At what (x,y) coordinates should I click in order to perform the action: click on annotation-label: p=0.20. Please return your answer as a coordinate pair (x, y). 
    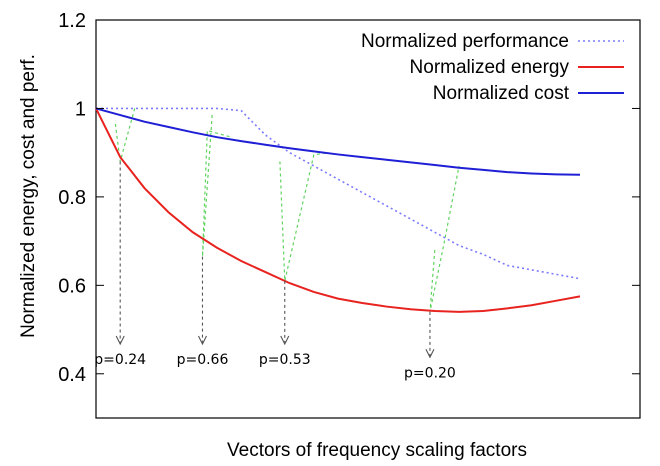
    Looking at the image, I should click on (430, 373).